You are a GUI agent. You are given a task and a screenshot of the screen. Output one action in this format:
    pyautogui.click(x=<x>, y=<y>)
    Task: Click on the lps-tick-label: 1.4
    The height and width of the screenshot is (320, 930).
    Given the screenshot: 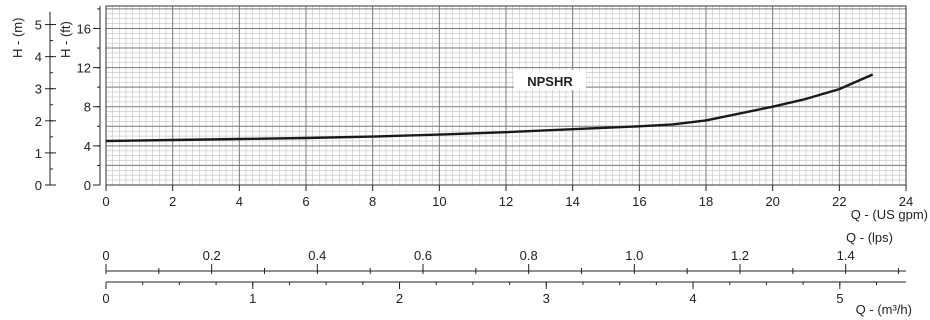 What is the action you would take?
    pyautogui.click(x=846, y=255)
    